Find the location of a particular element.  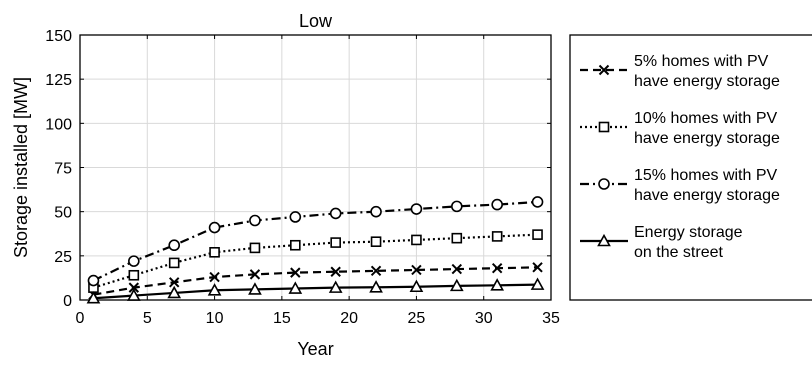

x-tick-label: 30 is located at coordinates (484, 318).